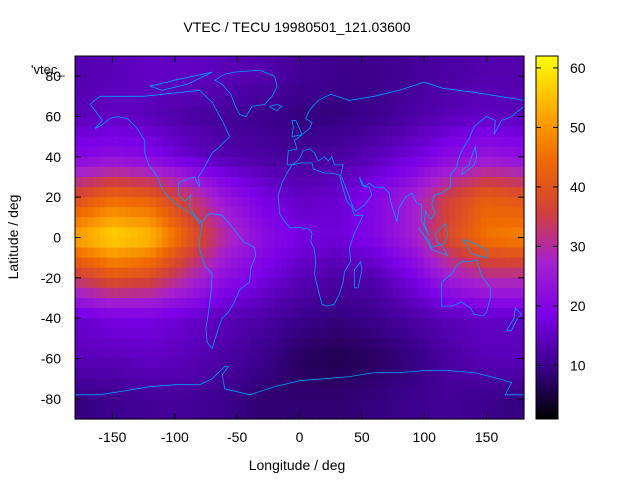 Image resolution: width=640 pixels, height=480 pixels. I want to click on x-tick-label: 100, so click(425, 437).